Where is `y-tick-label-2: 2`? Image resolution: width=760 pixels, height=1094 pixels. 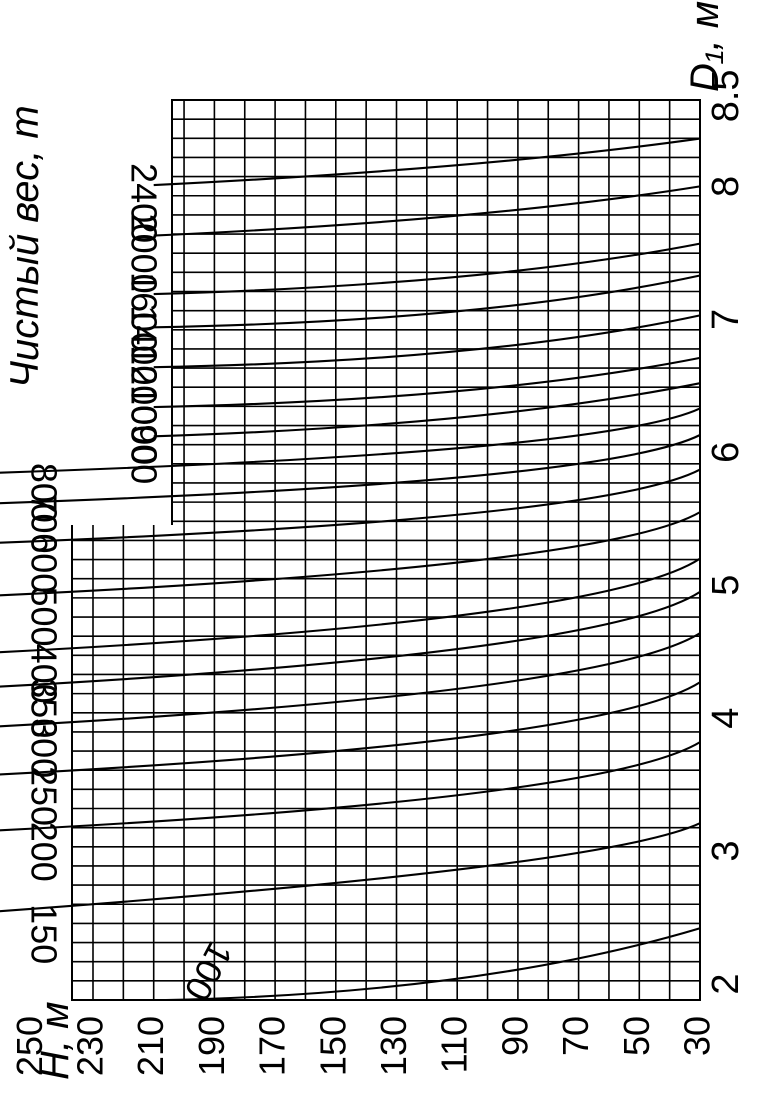
y-tick-label-2: 2 is located at coordinates (726, 983).